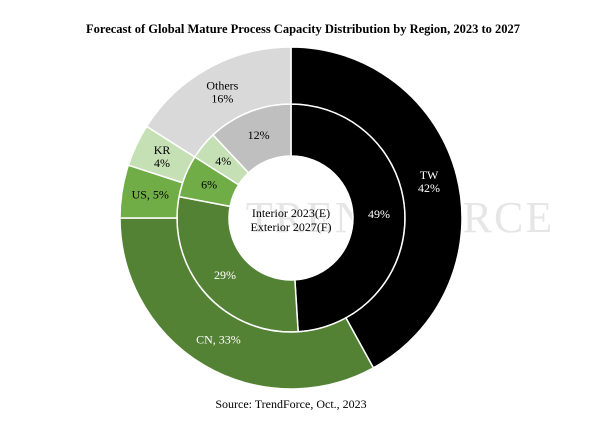  Describe the element at coordinates (291, 227) in the screenshot. I see `center-label: Exterior 2027(F)` at that location.